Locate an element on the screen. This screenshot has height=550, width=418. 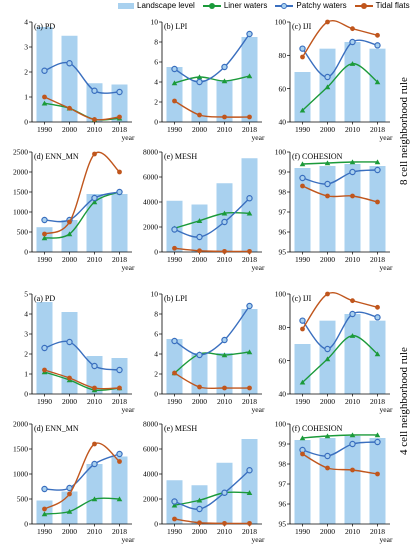
y-tick-label: 95 is located at coordinates (283, 252).